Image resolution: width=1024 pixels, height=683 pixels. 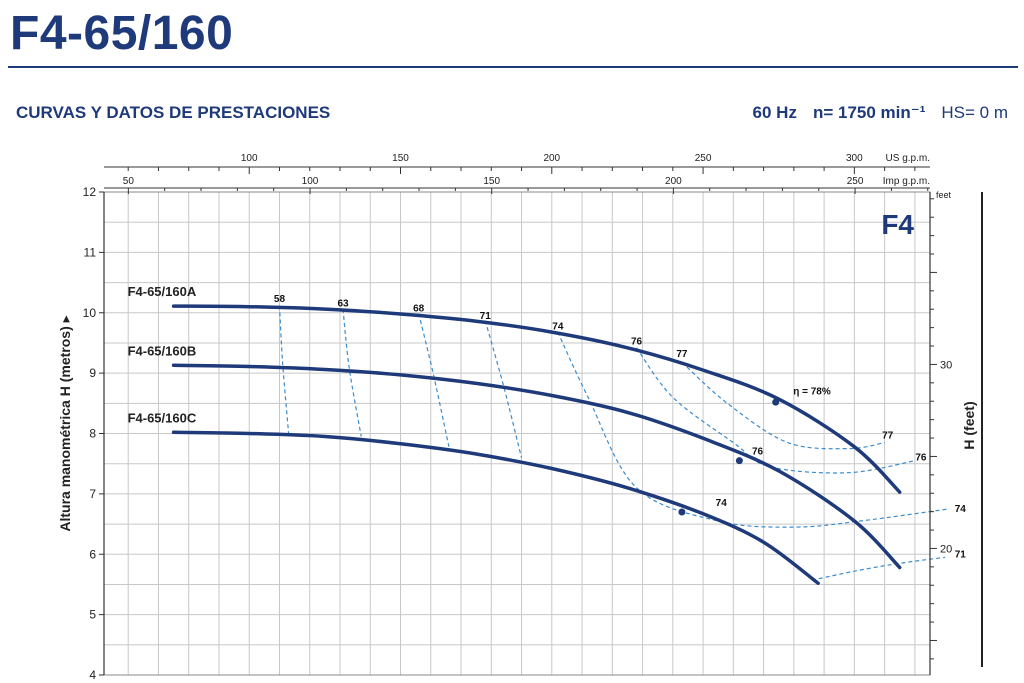 I want to click on speed-label: n= 1750 min⁻¹, so click(x=869, y=112).